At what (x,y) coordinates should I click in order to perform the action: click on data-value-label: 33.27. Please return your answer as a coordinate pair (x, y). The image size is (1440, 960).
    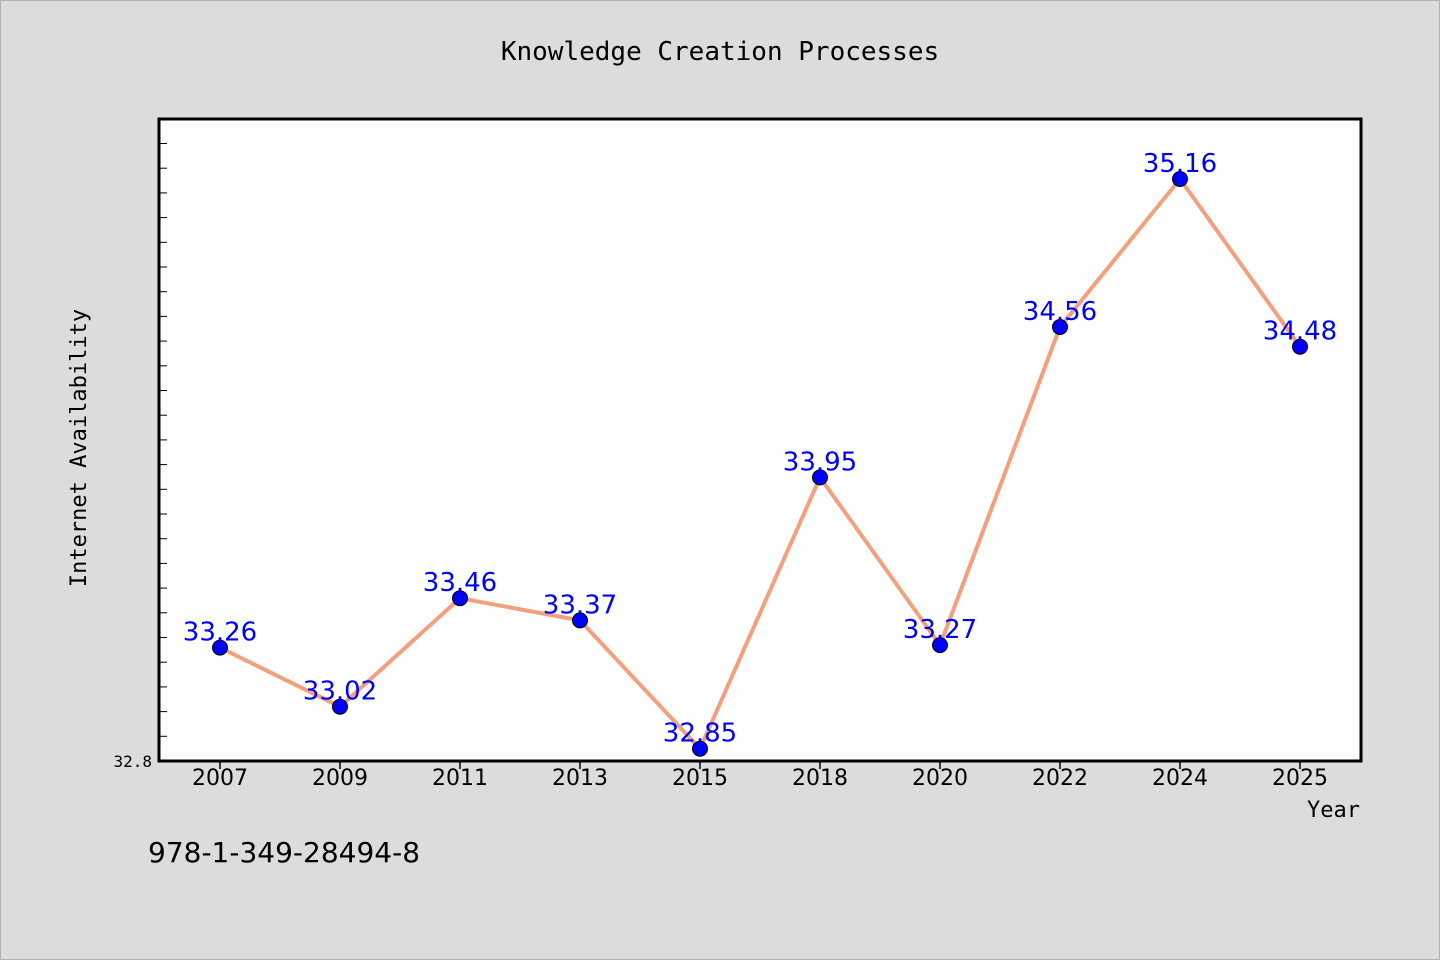
    Looking at the image, I should click on (940, 630).